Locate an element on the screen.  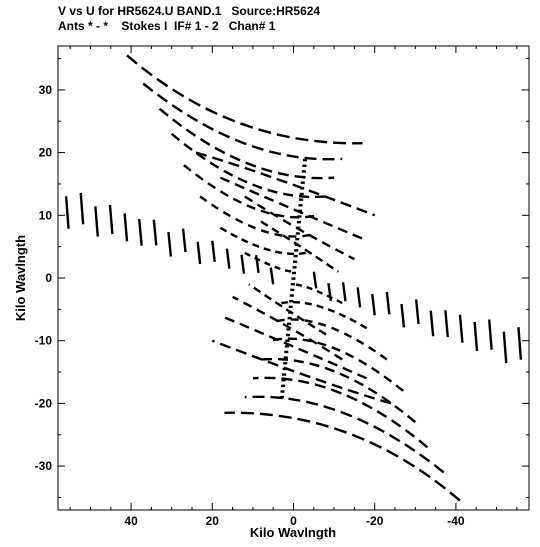
y-tick-label: 0 is located at coordinates (48, 278).